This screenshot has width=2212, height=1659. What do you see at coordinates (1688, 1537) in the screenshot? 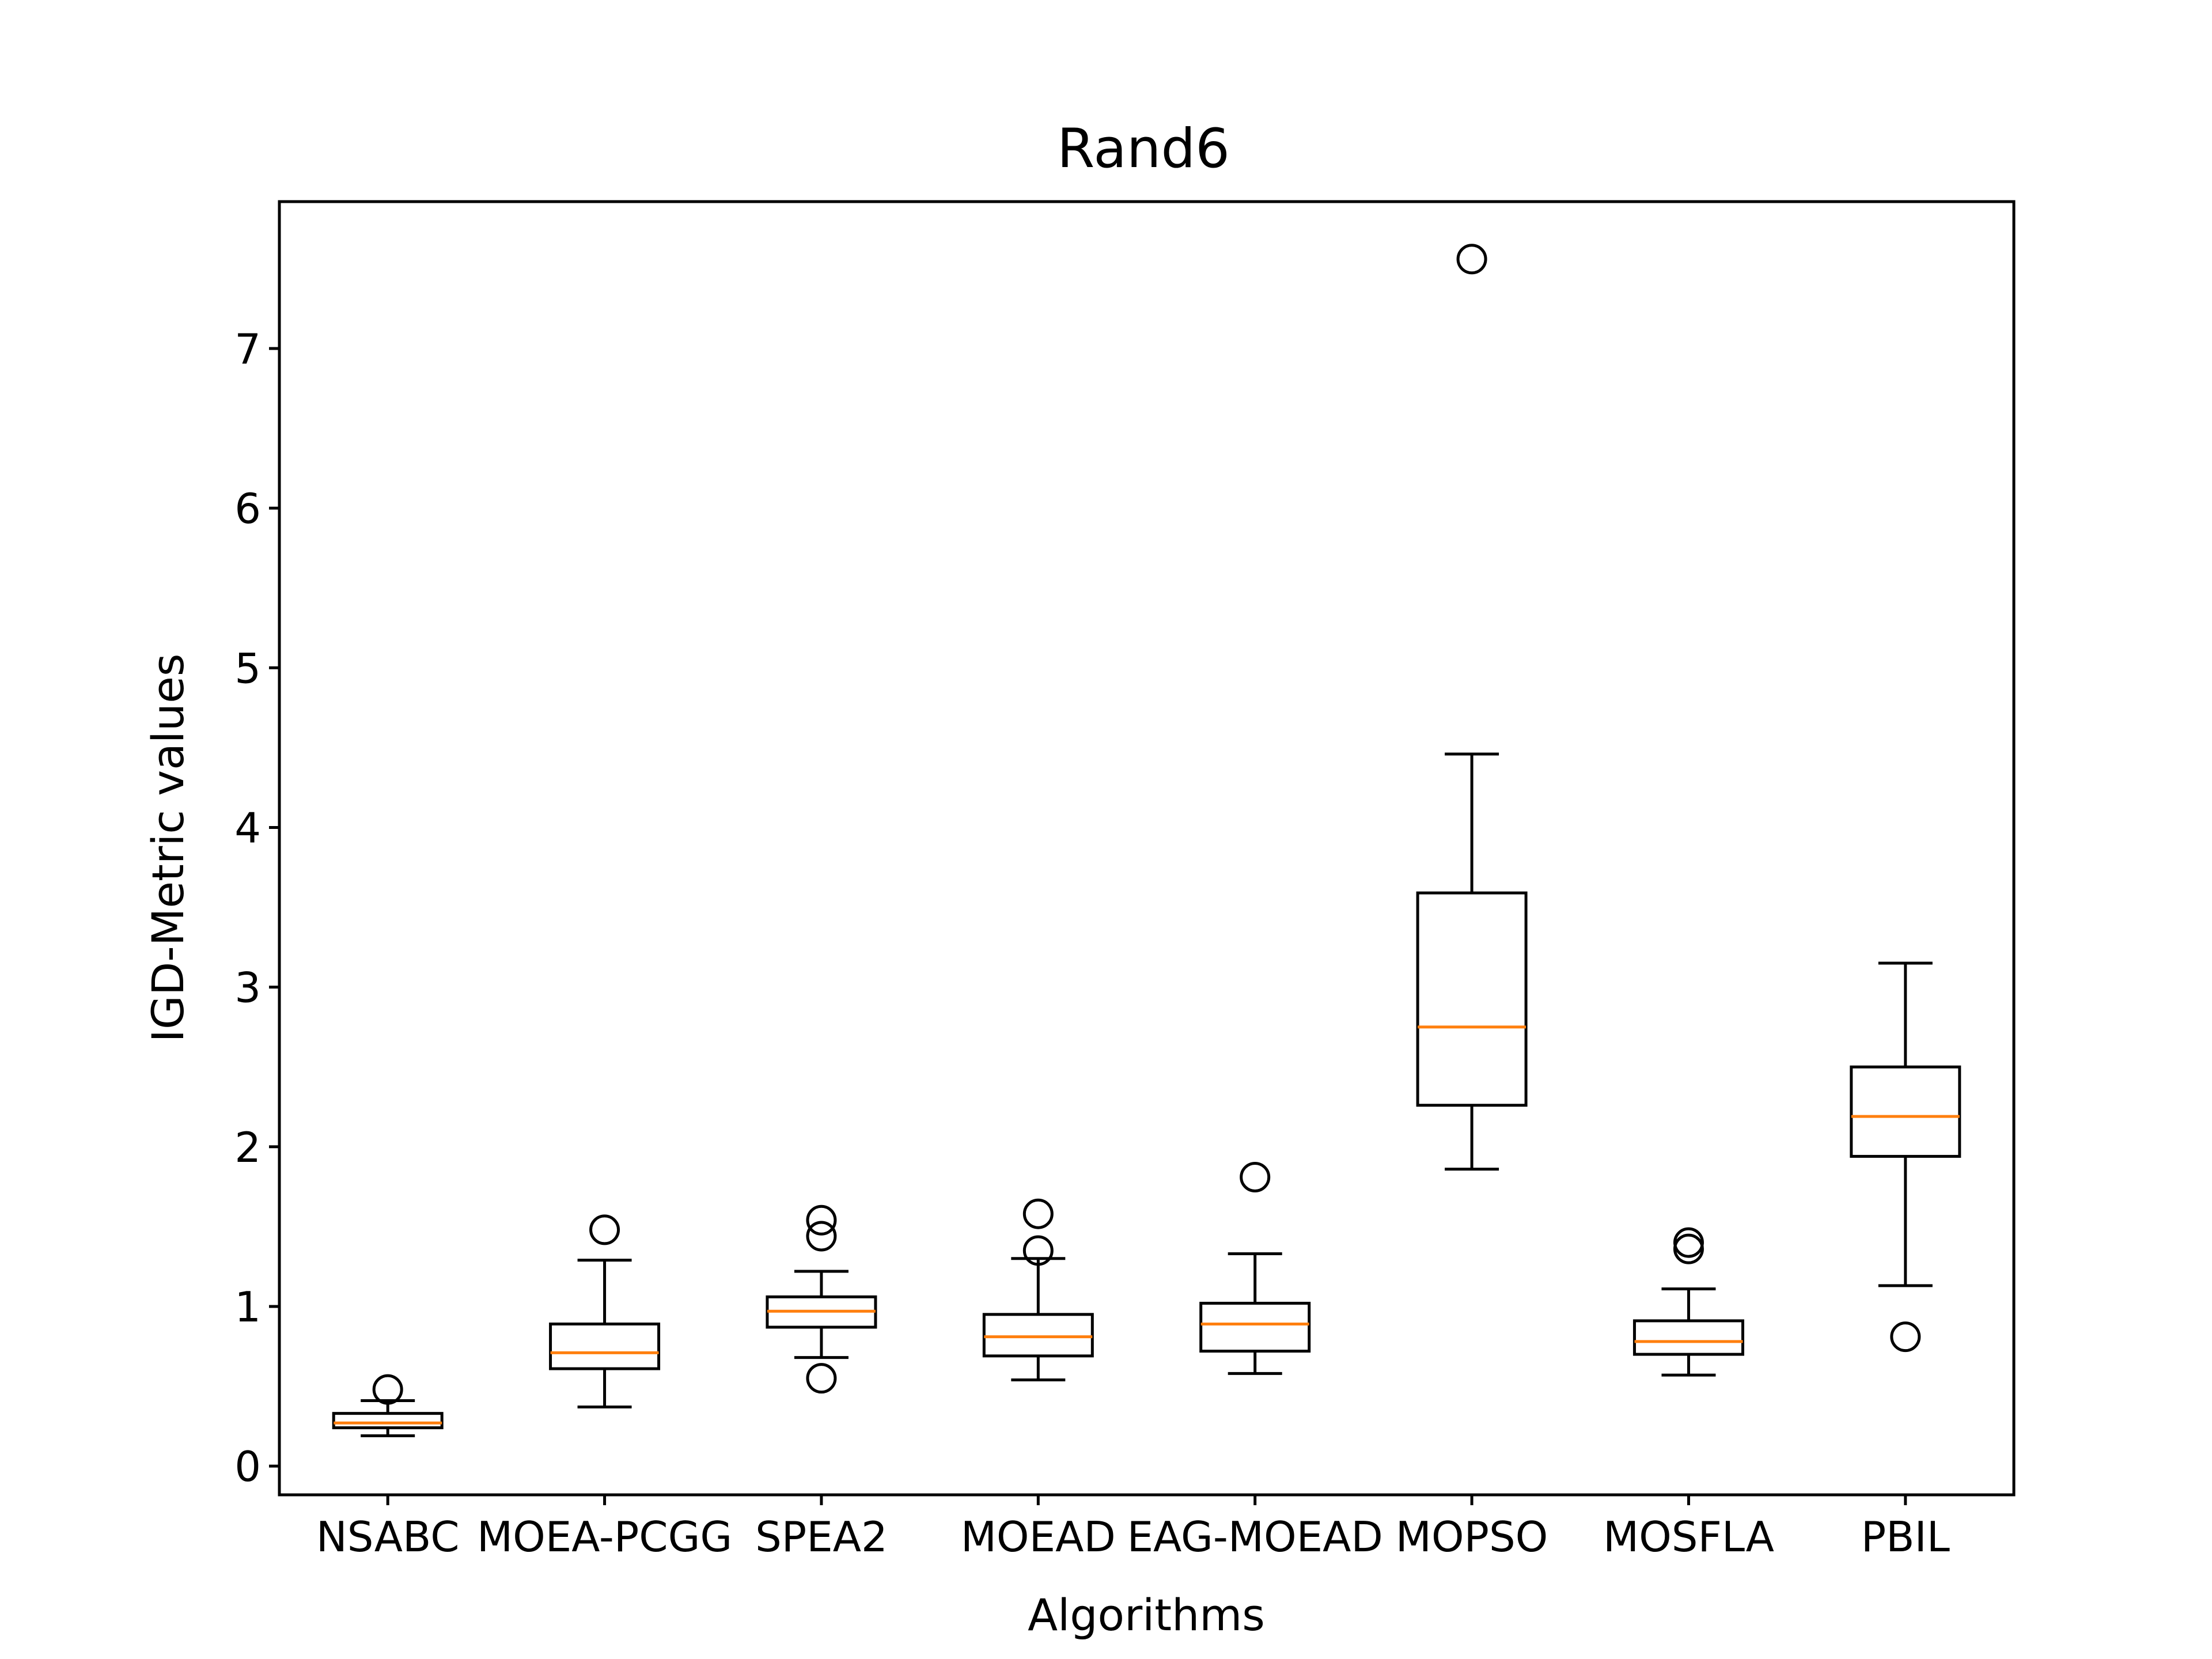
I see `x-tick-label: MOSFLA` at bounding box center [1688, 1537].